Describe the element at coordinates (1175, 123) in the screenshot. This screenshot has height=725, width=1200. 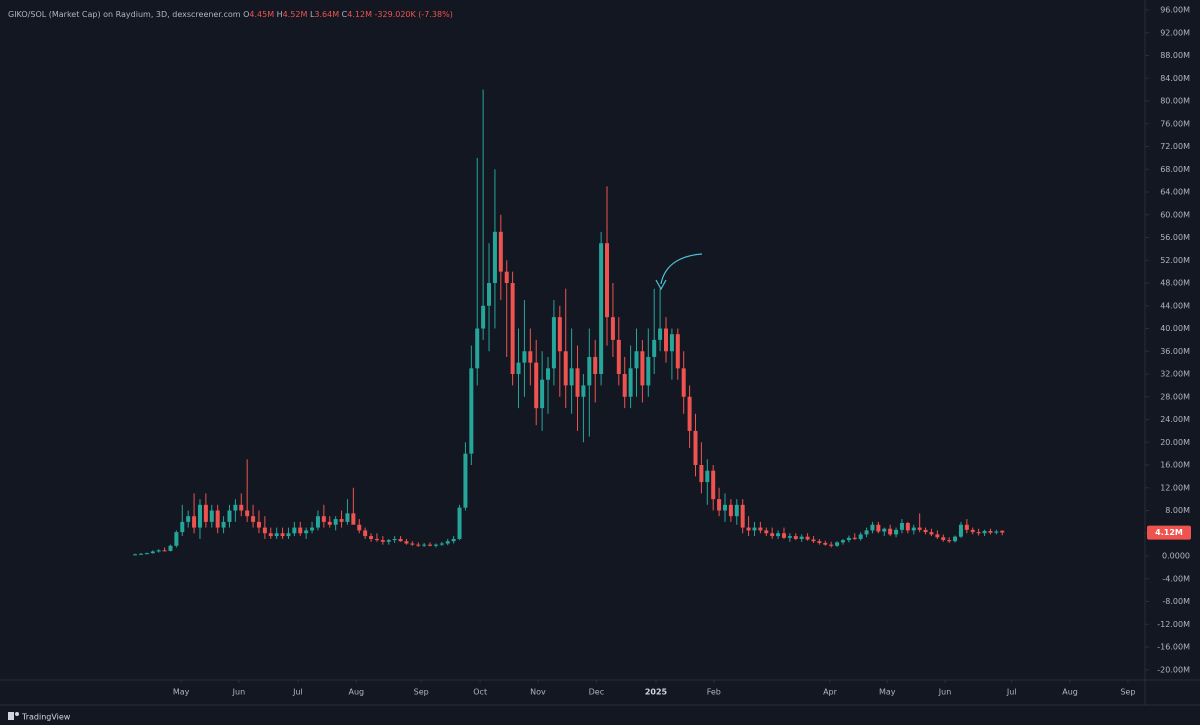
I see `y-tick-label: 76.00M` at that location.